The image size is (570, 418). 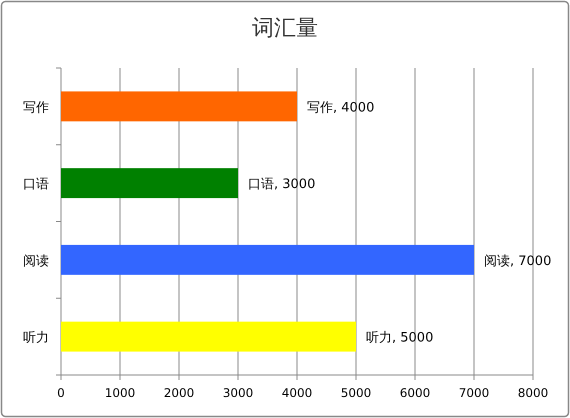 I want to click on x-tick-label: 8000, so click(x=533, y=393).